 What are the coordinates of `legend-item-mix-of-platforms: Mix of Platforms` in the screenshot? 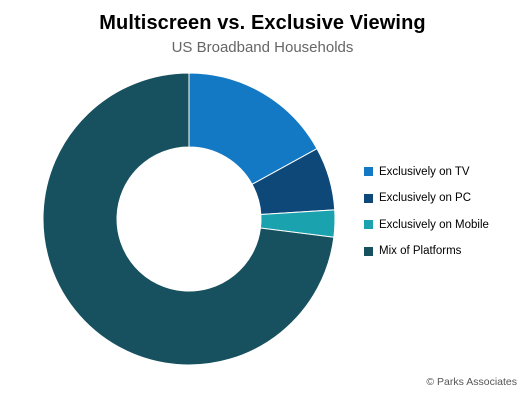 It's located at (444, 251).